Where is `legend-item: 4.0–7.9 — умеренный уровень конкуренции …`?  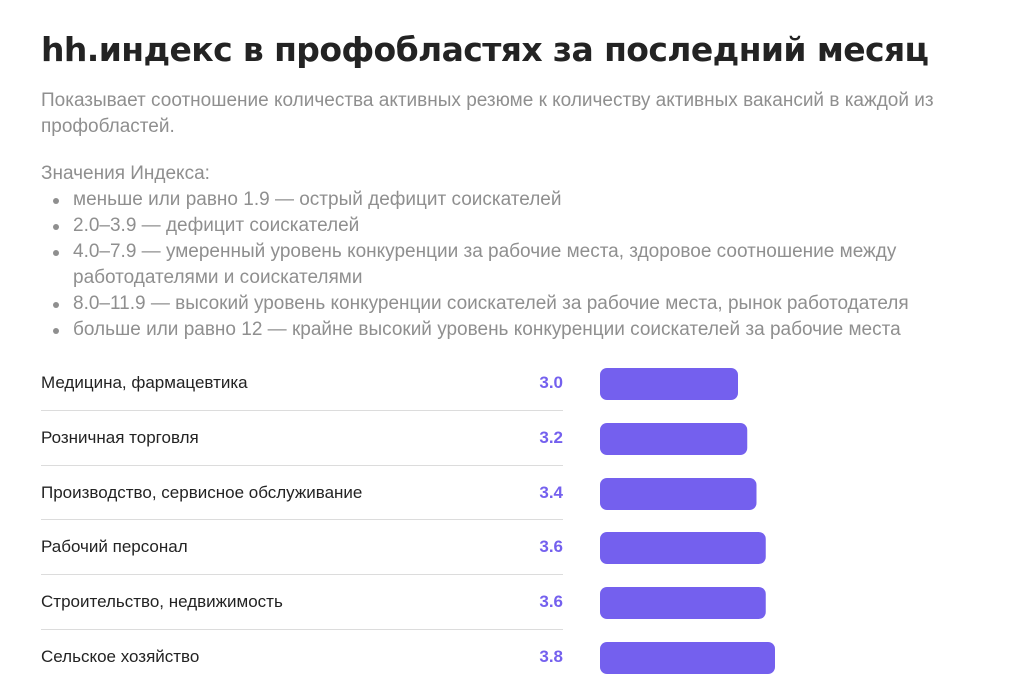 legend-item: 4.0–7.9 — умеренный уровень конкуренции … is located at coordinates (506, 265).